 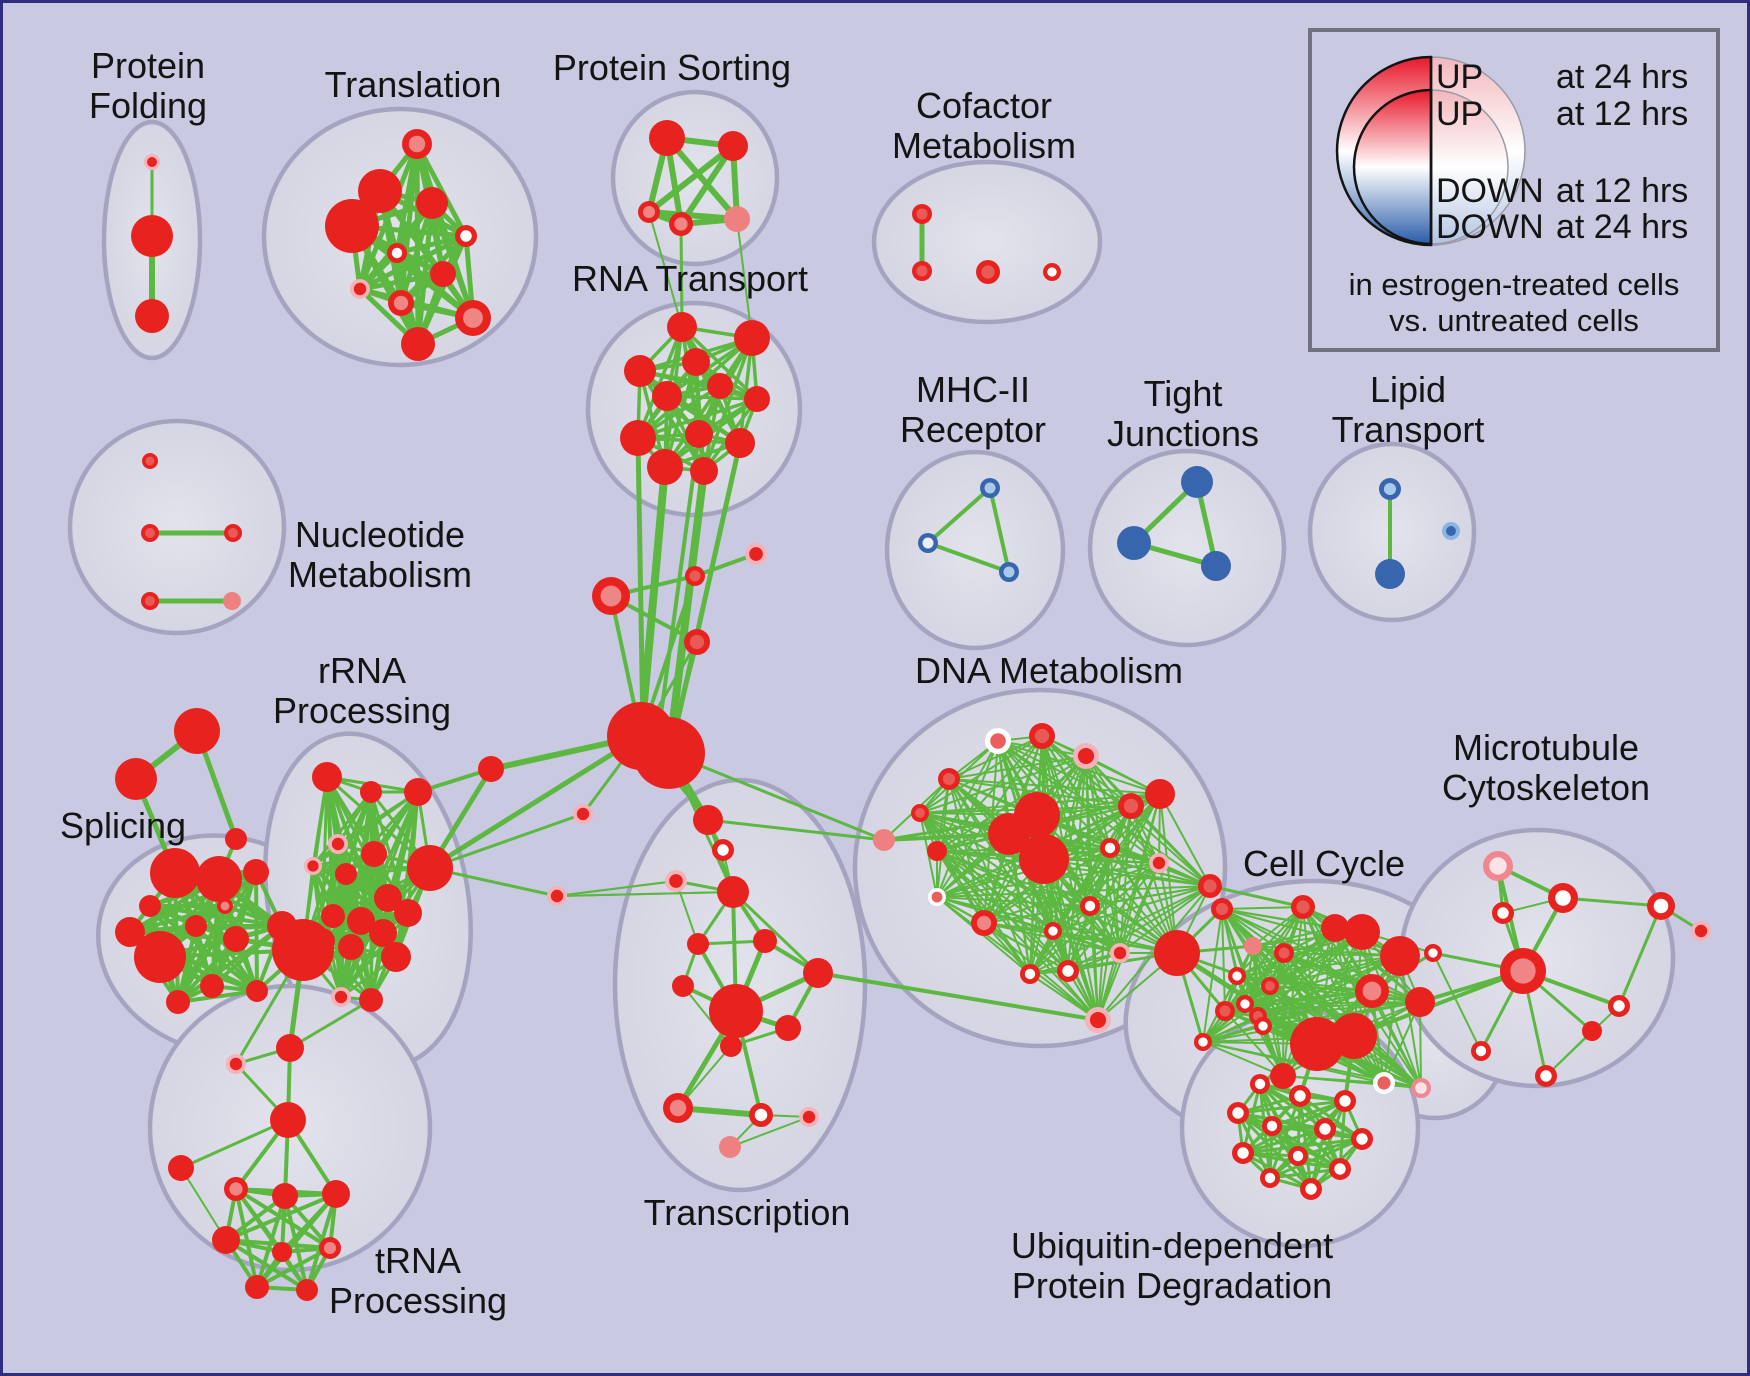 What do you see at coordinates (1459, 114) in the screenshot?
I see `legend-row-direction: UP` at bounding box center [1459, 114].